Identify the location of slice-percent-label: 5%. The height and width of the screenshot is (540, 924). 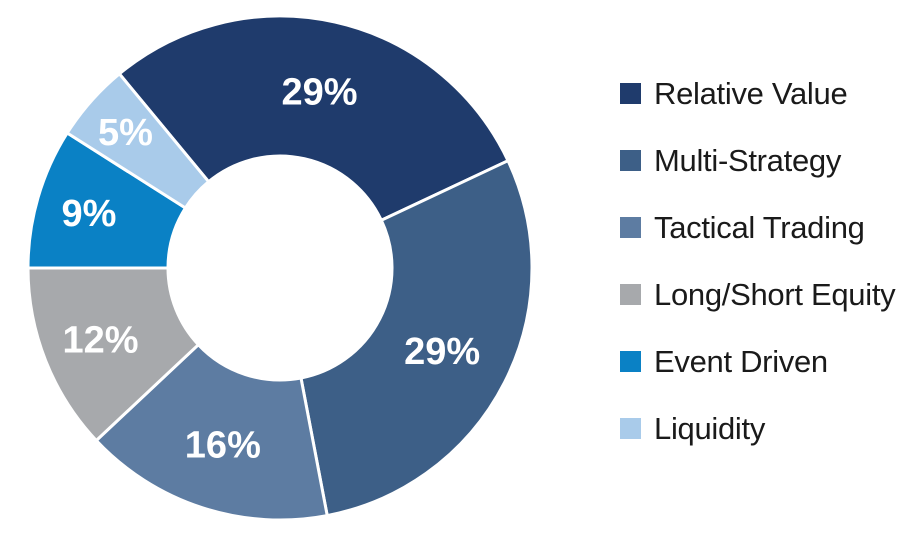
(125, 133).